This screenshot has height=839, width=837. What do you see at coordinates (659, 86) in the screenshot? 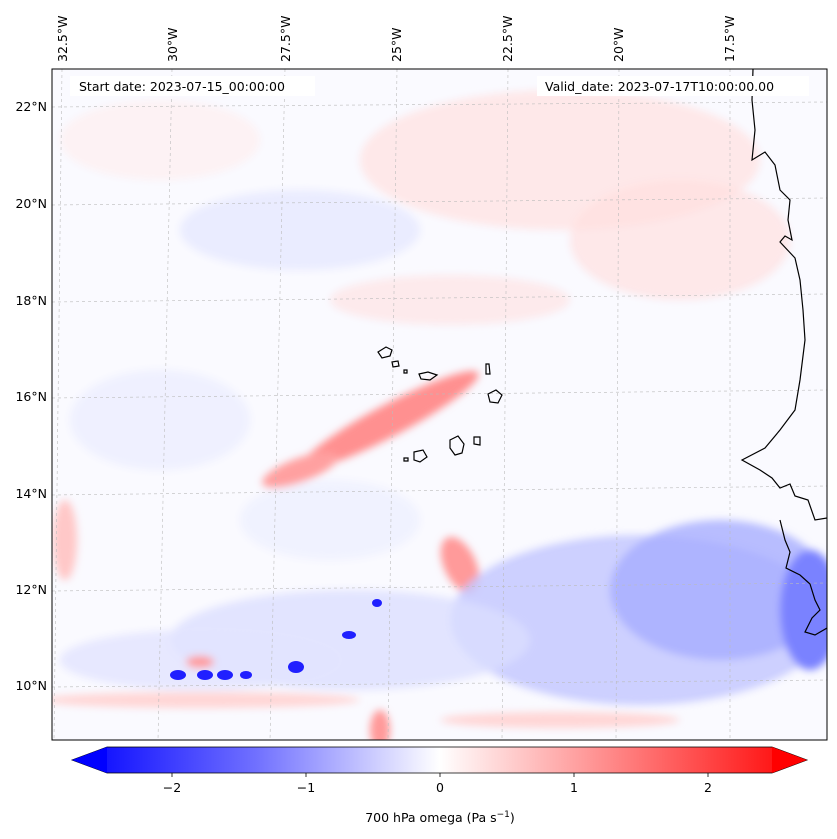
I see `valid-date-label: Valid_date: 2023-07-17T10:00:00.00` at bounding box center [659, 86].